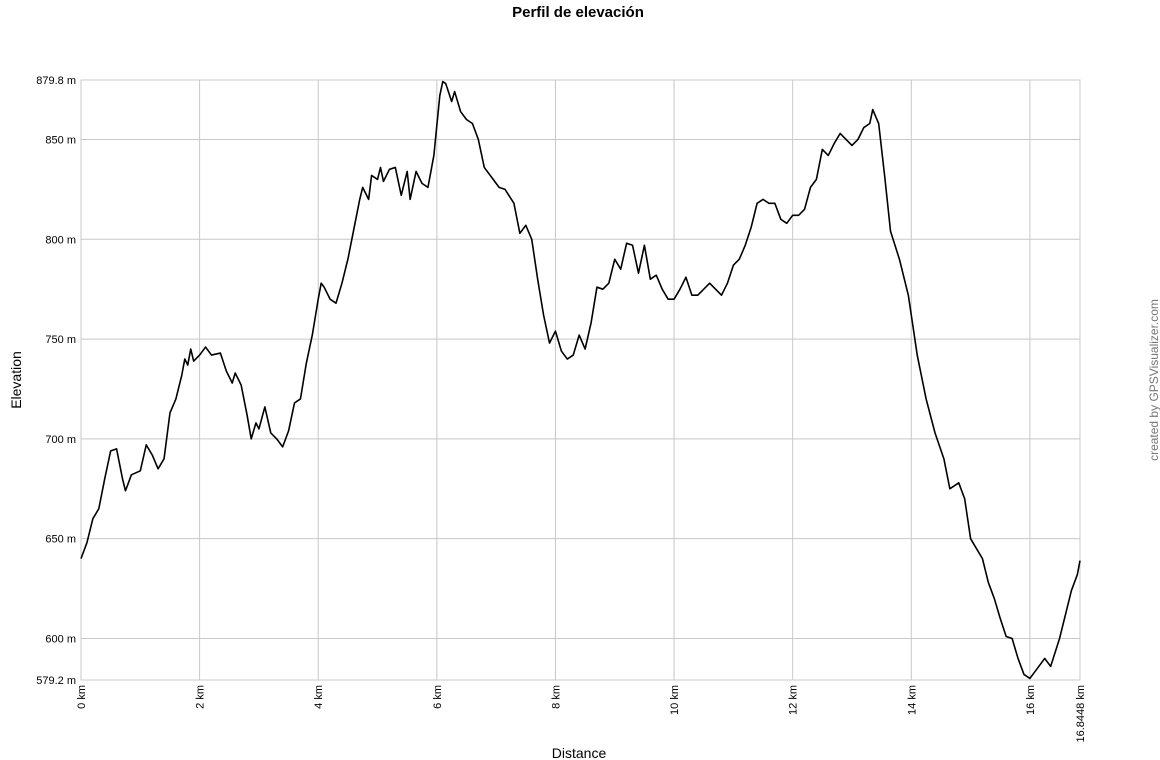 This screenshot has height=760, width=1160. I want to click on x-axis-label: Distance, so click(579, 752).